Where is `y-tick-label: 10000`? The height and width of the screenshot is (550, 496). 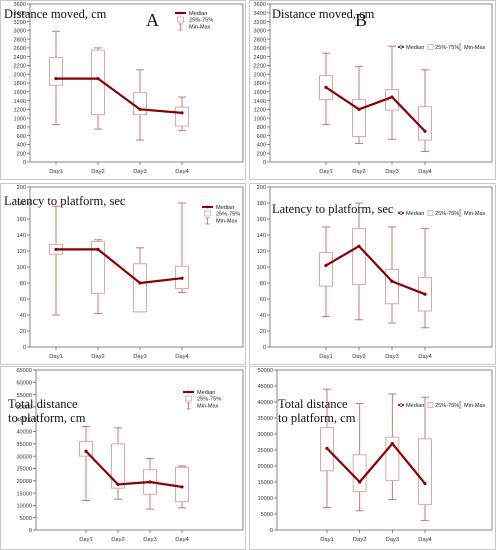
y-tick-label: 10000 is located at coordinates (24, 507).